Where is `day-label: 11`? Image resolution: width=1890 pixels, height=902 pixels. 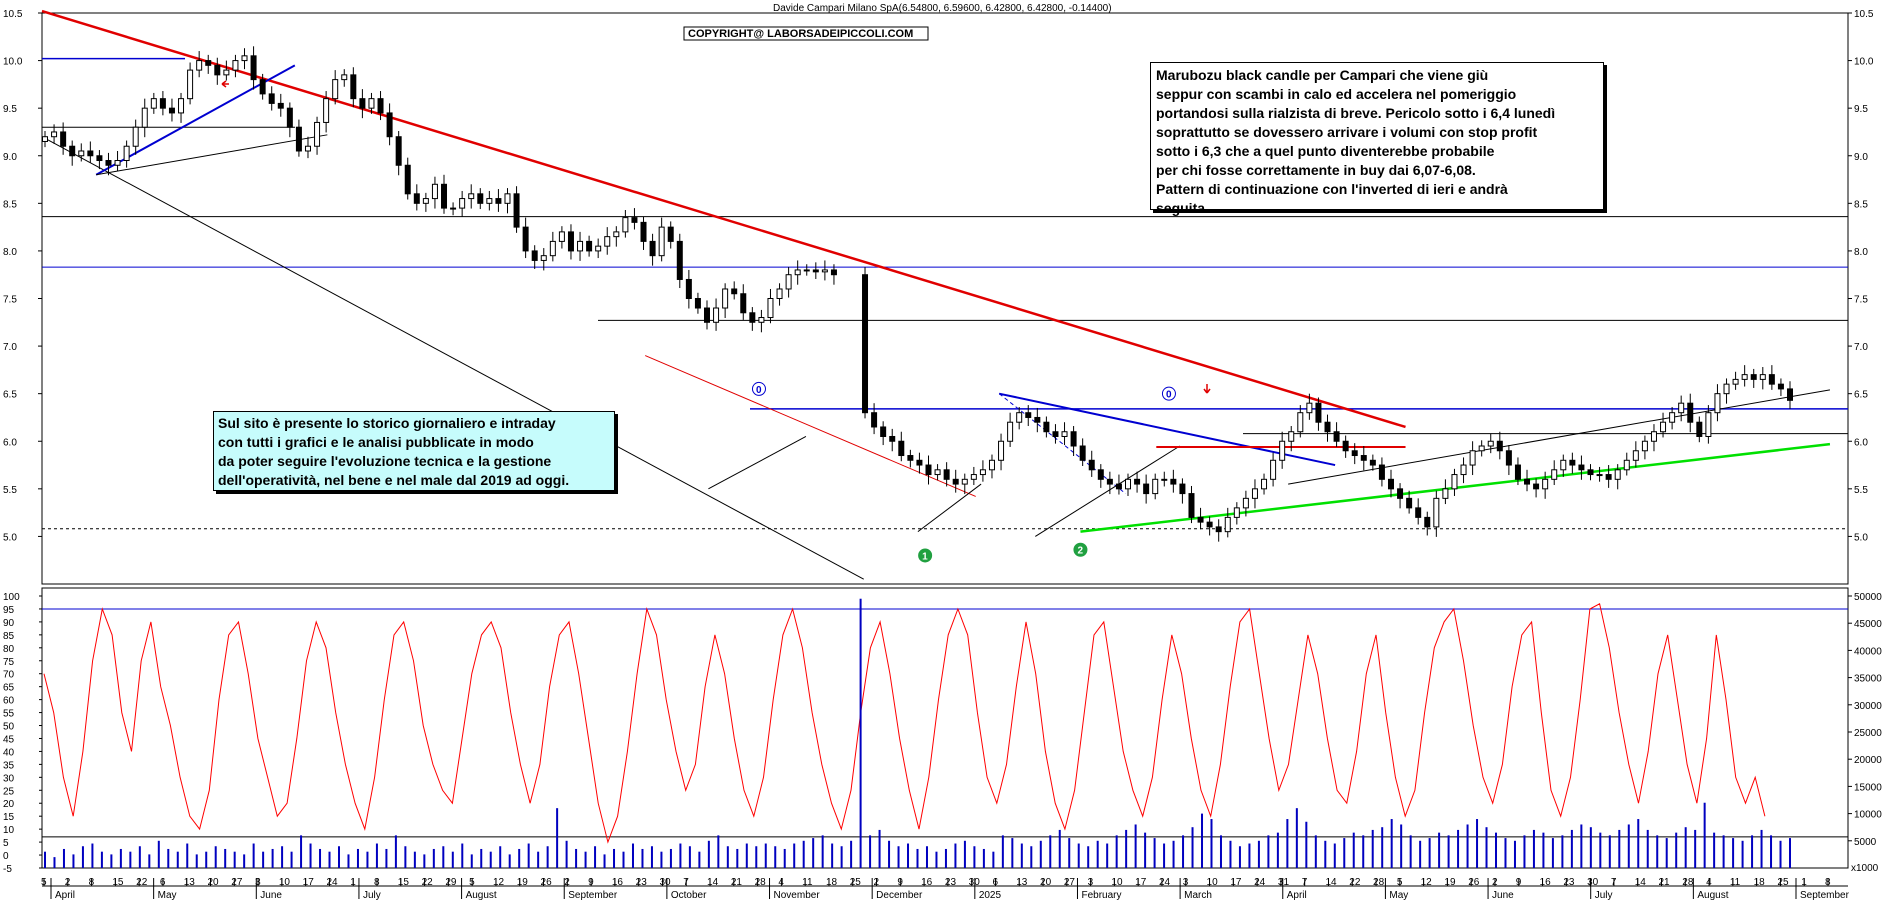
day-label: 11 is located at coordinates (807, 882).